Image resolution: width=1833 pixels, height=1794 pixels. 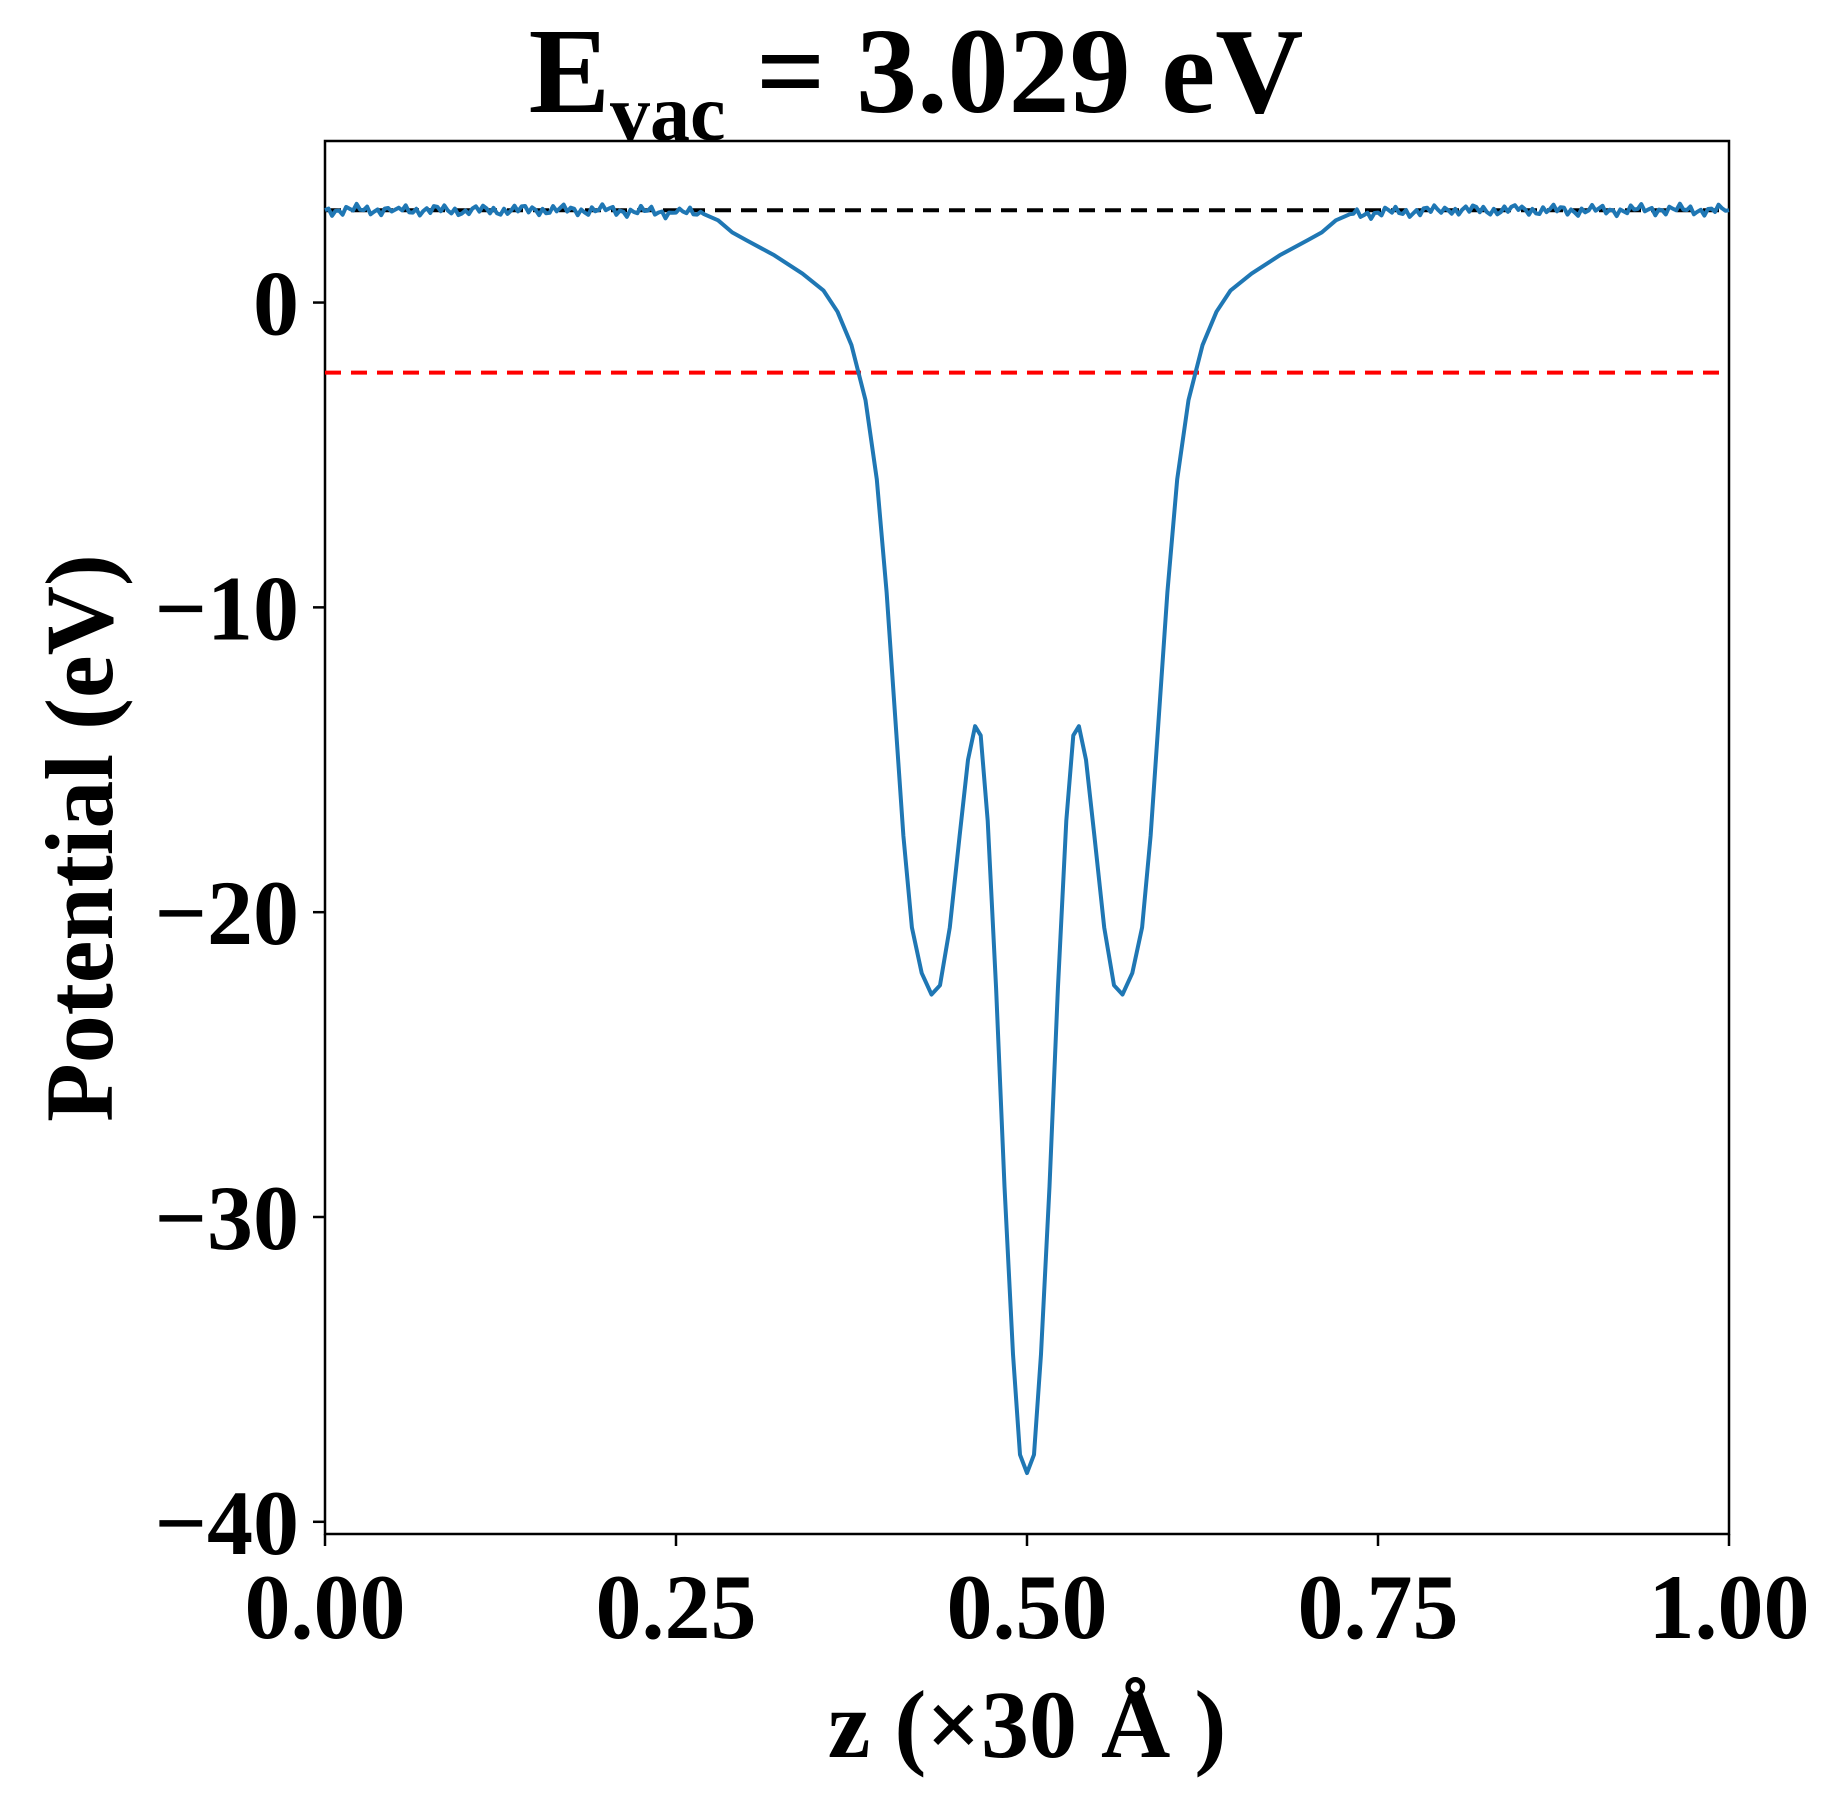 What do you see at coordinates (1378, 1607) in the screenshot?
I see `x-tick-label: 0.75` at bounding box center [1378, 1607].